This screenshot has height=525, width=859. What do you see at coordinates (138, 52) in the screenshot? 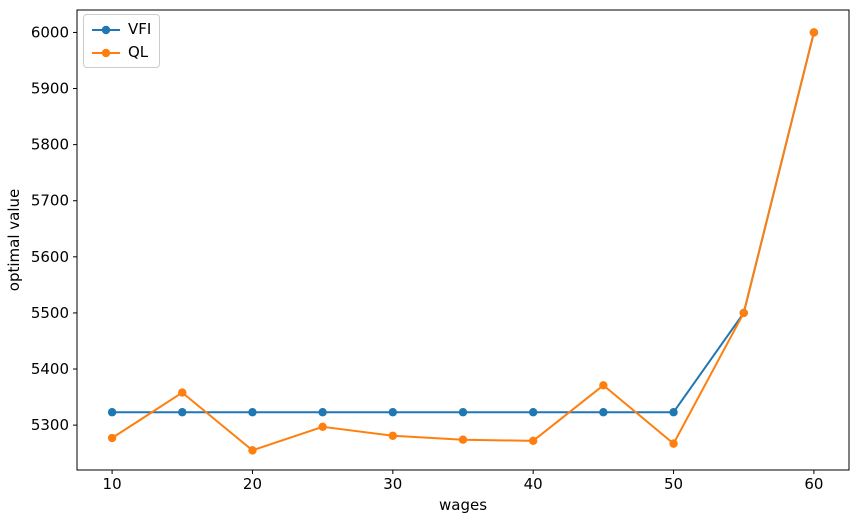
I see `legend-label-QL: QL` at bounding box center [138, 52].